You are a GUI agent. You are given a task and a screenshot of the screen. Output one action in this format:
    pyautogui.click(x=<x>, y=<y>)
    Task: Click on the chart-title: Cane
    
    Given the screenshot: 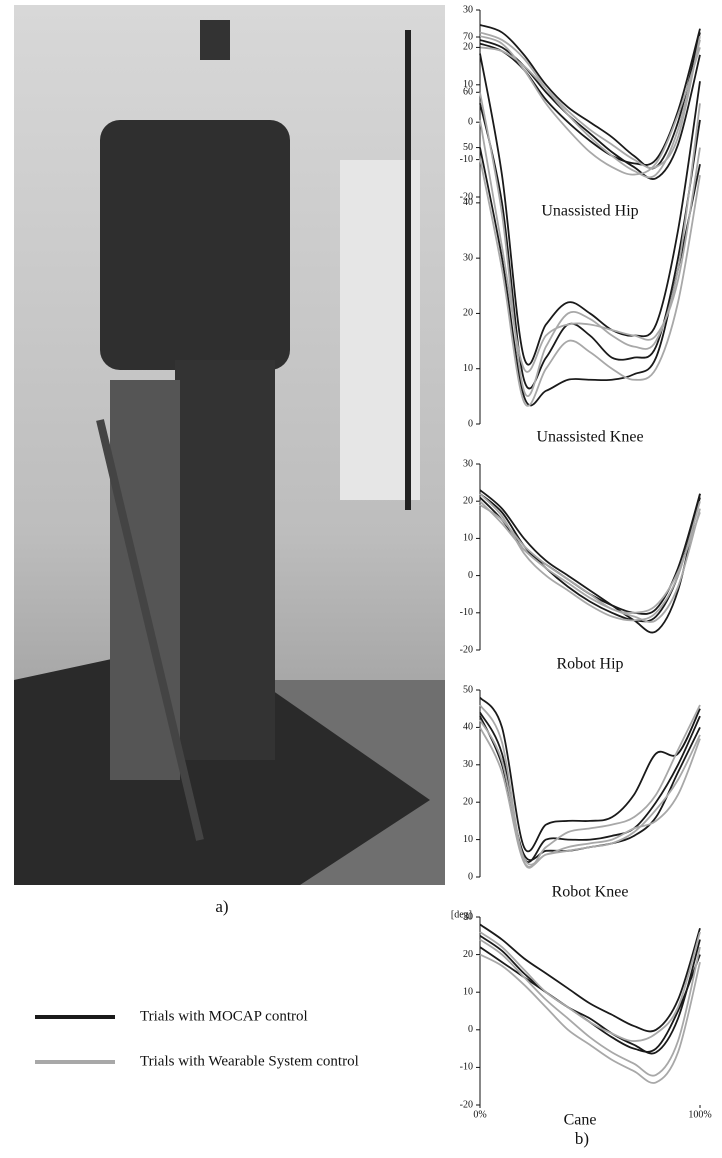 What is the action you would take?
    pyautogui.click(x=580, y=1120)
    